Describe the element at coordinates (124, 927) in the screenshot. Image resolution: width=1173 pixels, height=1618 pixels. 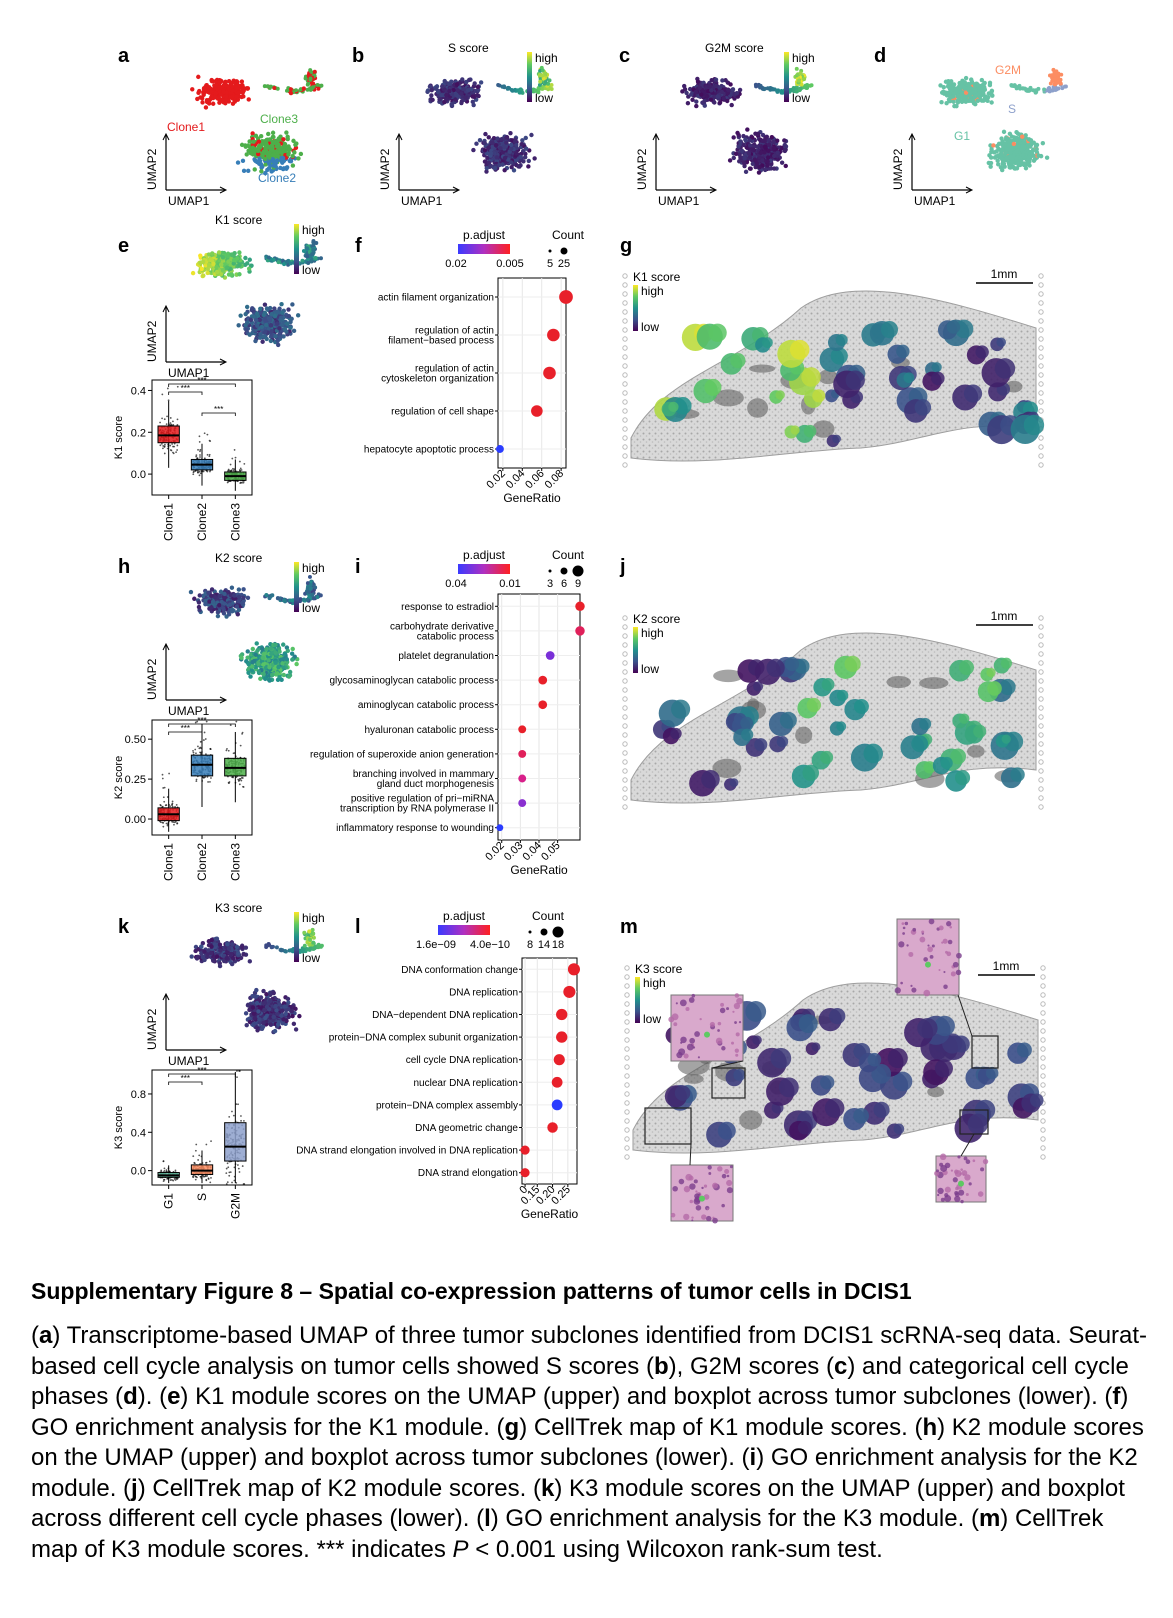
I see `panel-letter-k: k` at that location.